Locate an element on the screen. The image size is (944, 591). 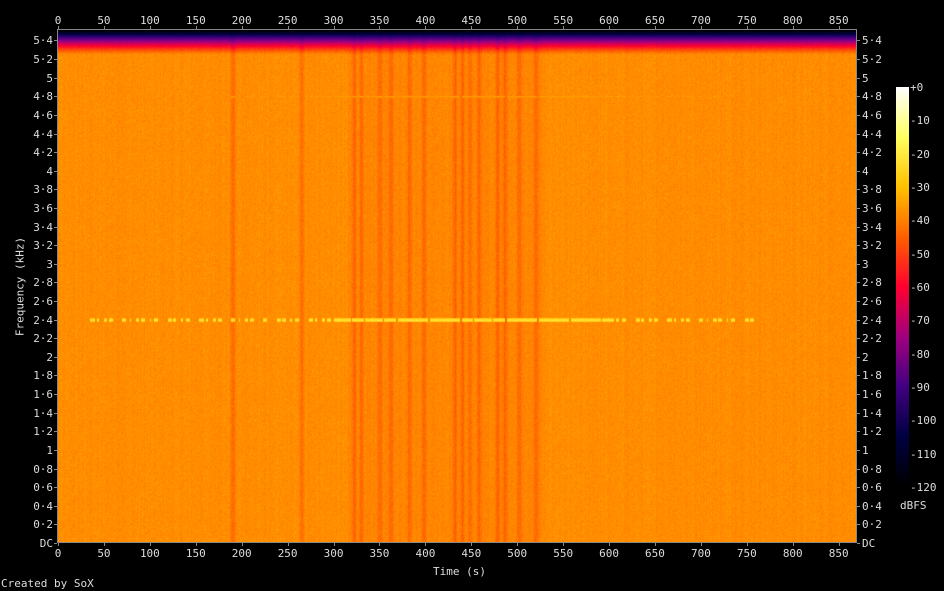
y-tick-label-left: 3·6 is located at coordinates (43, 208).